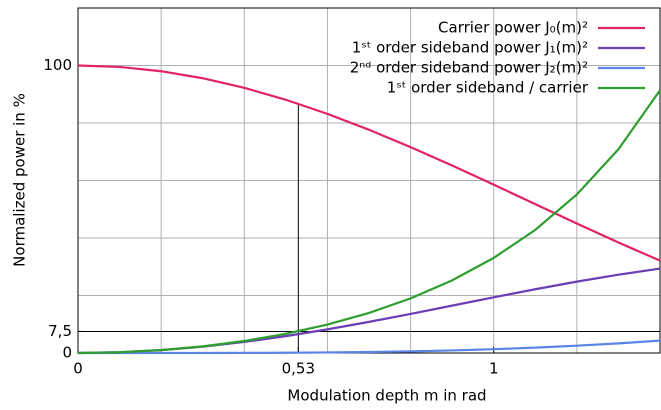 This screenshot has width=661, height=410. Describe the element at coordinates (67, 353) in the screenshot. I see `y-tick-label: 0` at that location.